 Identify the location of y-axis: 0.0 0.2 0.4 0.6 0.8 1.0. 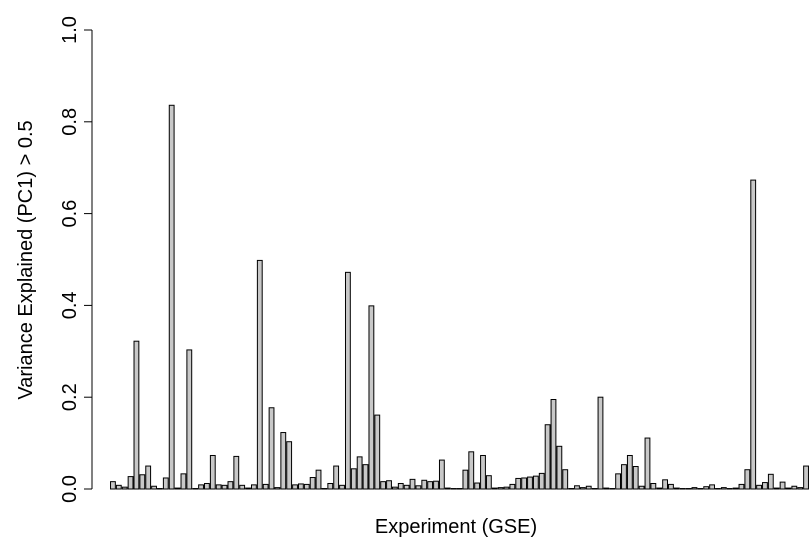
(76, 259).